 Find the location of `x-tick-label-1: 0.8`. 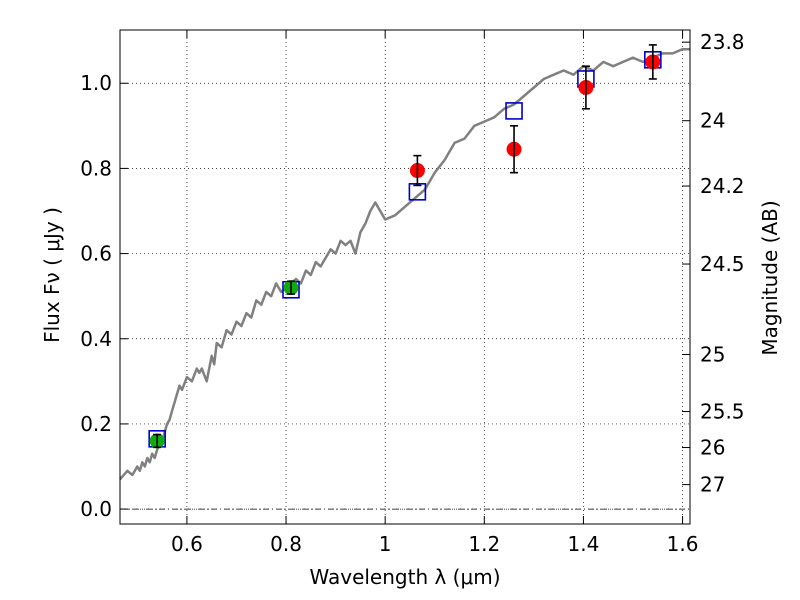

x-tick-label-1: 0.8 is located at coordinates (286, 544).